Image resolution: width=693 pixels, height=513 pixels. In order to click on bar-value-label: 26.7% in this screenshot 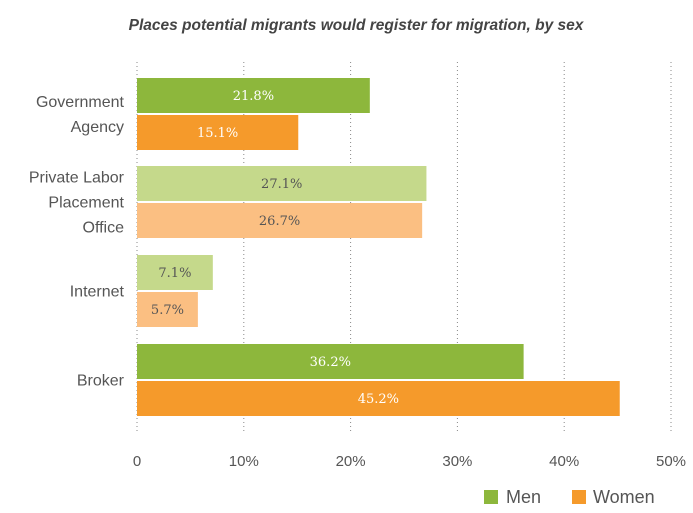, I will do `click(279, 221)`.